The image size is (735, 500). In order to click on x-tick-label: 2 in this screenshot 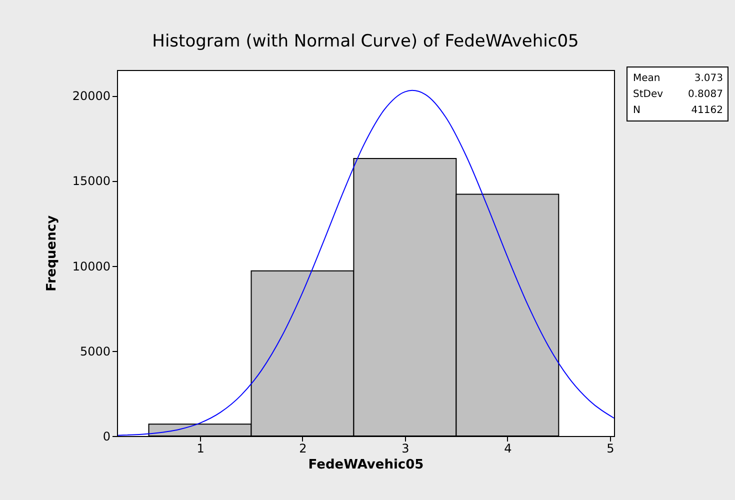, I will do `click(303, 449)`.